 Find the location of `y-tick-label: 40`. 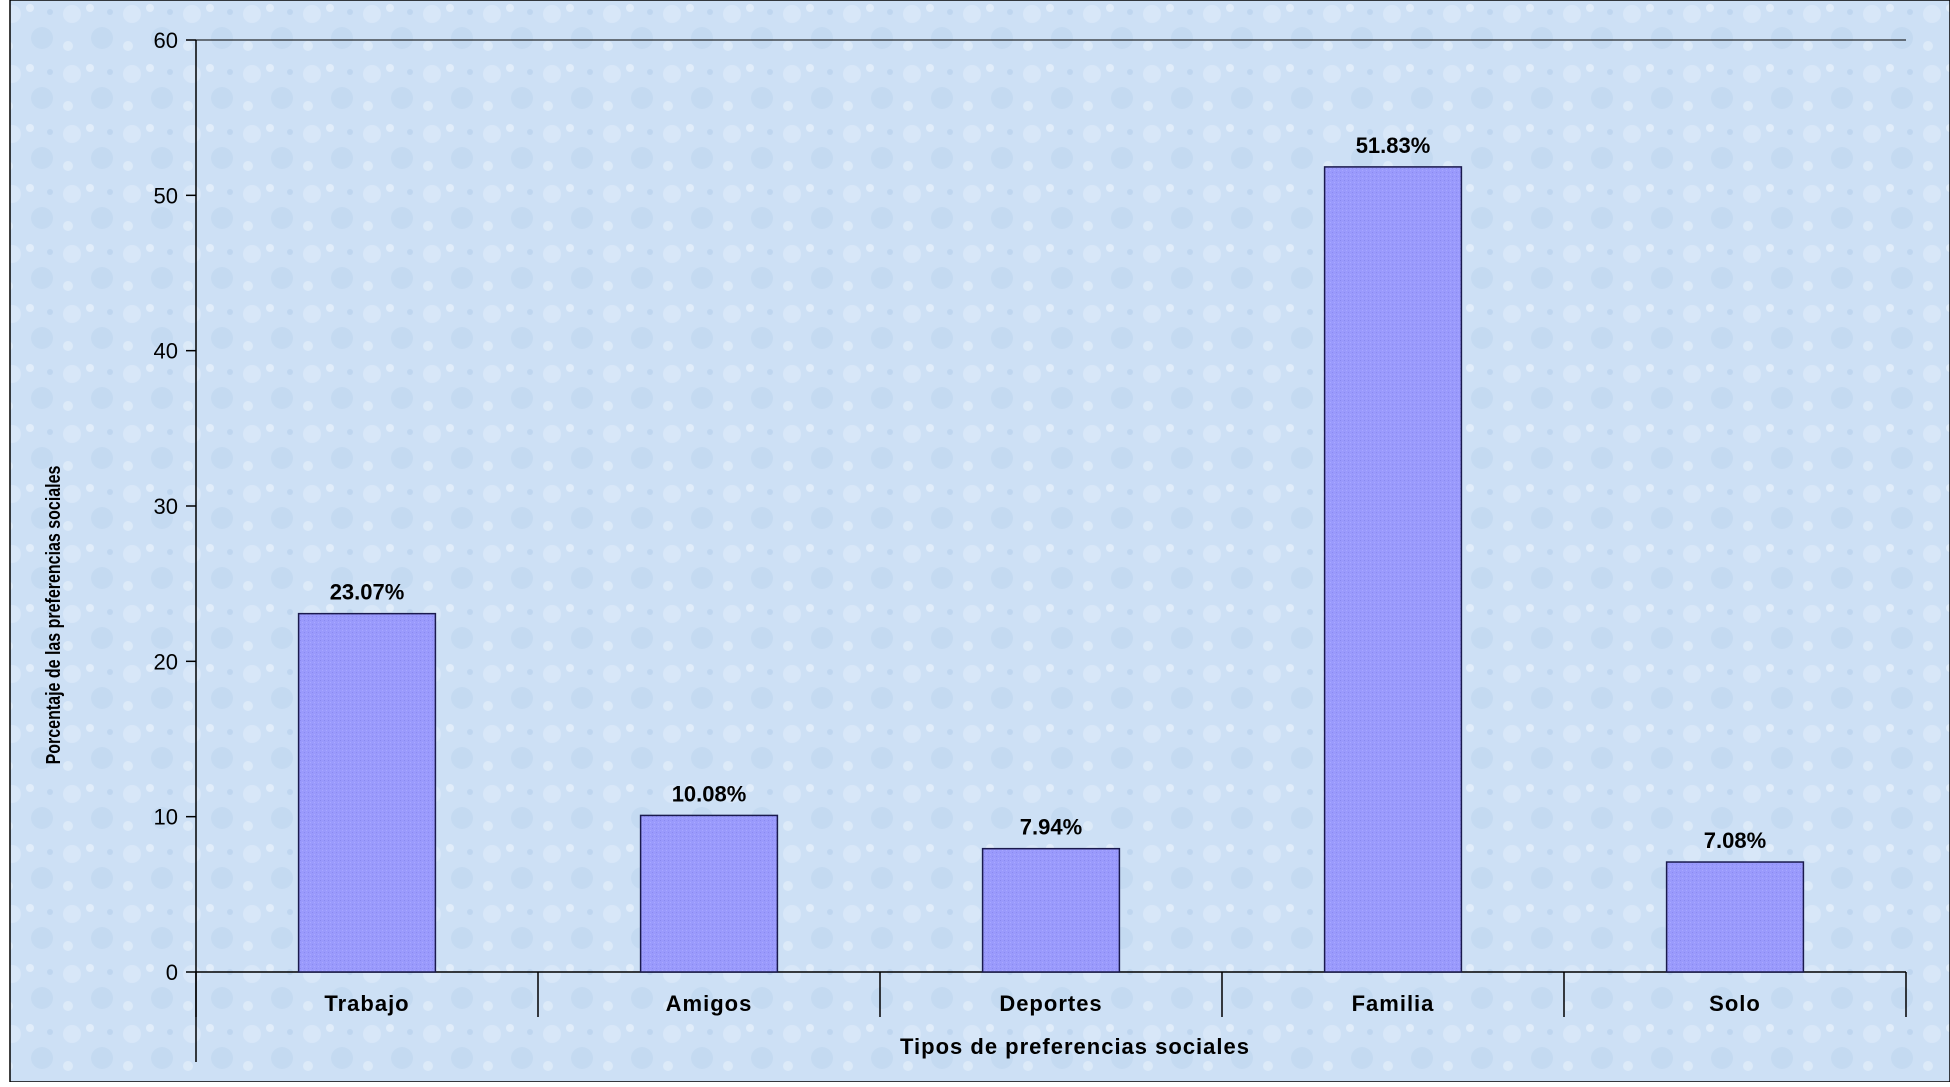

y-tick-label: 40 is located at coordinates (166, 351).